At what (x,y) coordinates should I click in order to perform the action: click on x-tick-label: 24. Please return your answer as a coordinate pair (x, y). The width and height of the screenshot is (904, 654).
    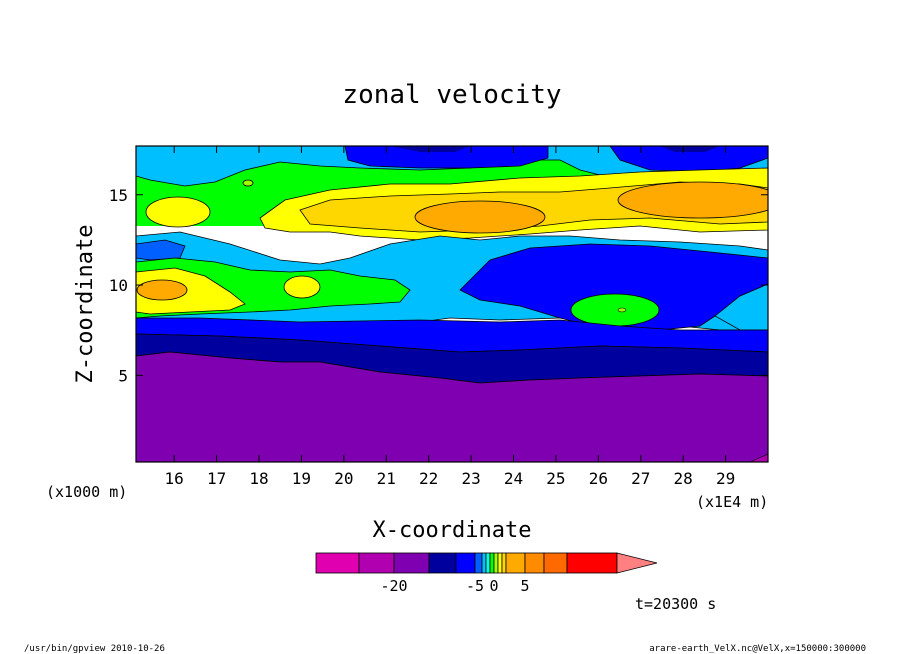
    Looking at the image, I should click on (513, 478).